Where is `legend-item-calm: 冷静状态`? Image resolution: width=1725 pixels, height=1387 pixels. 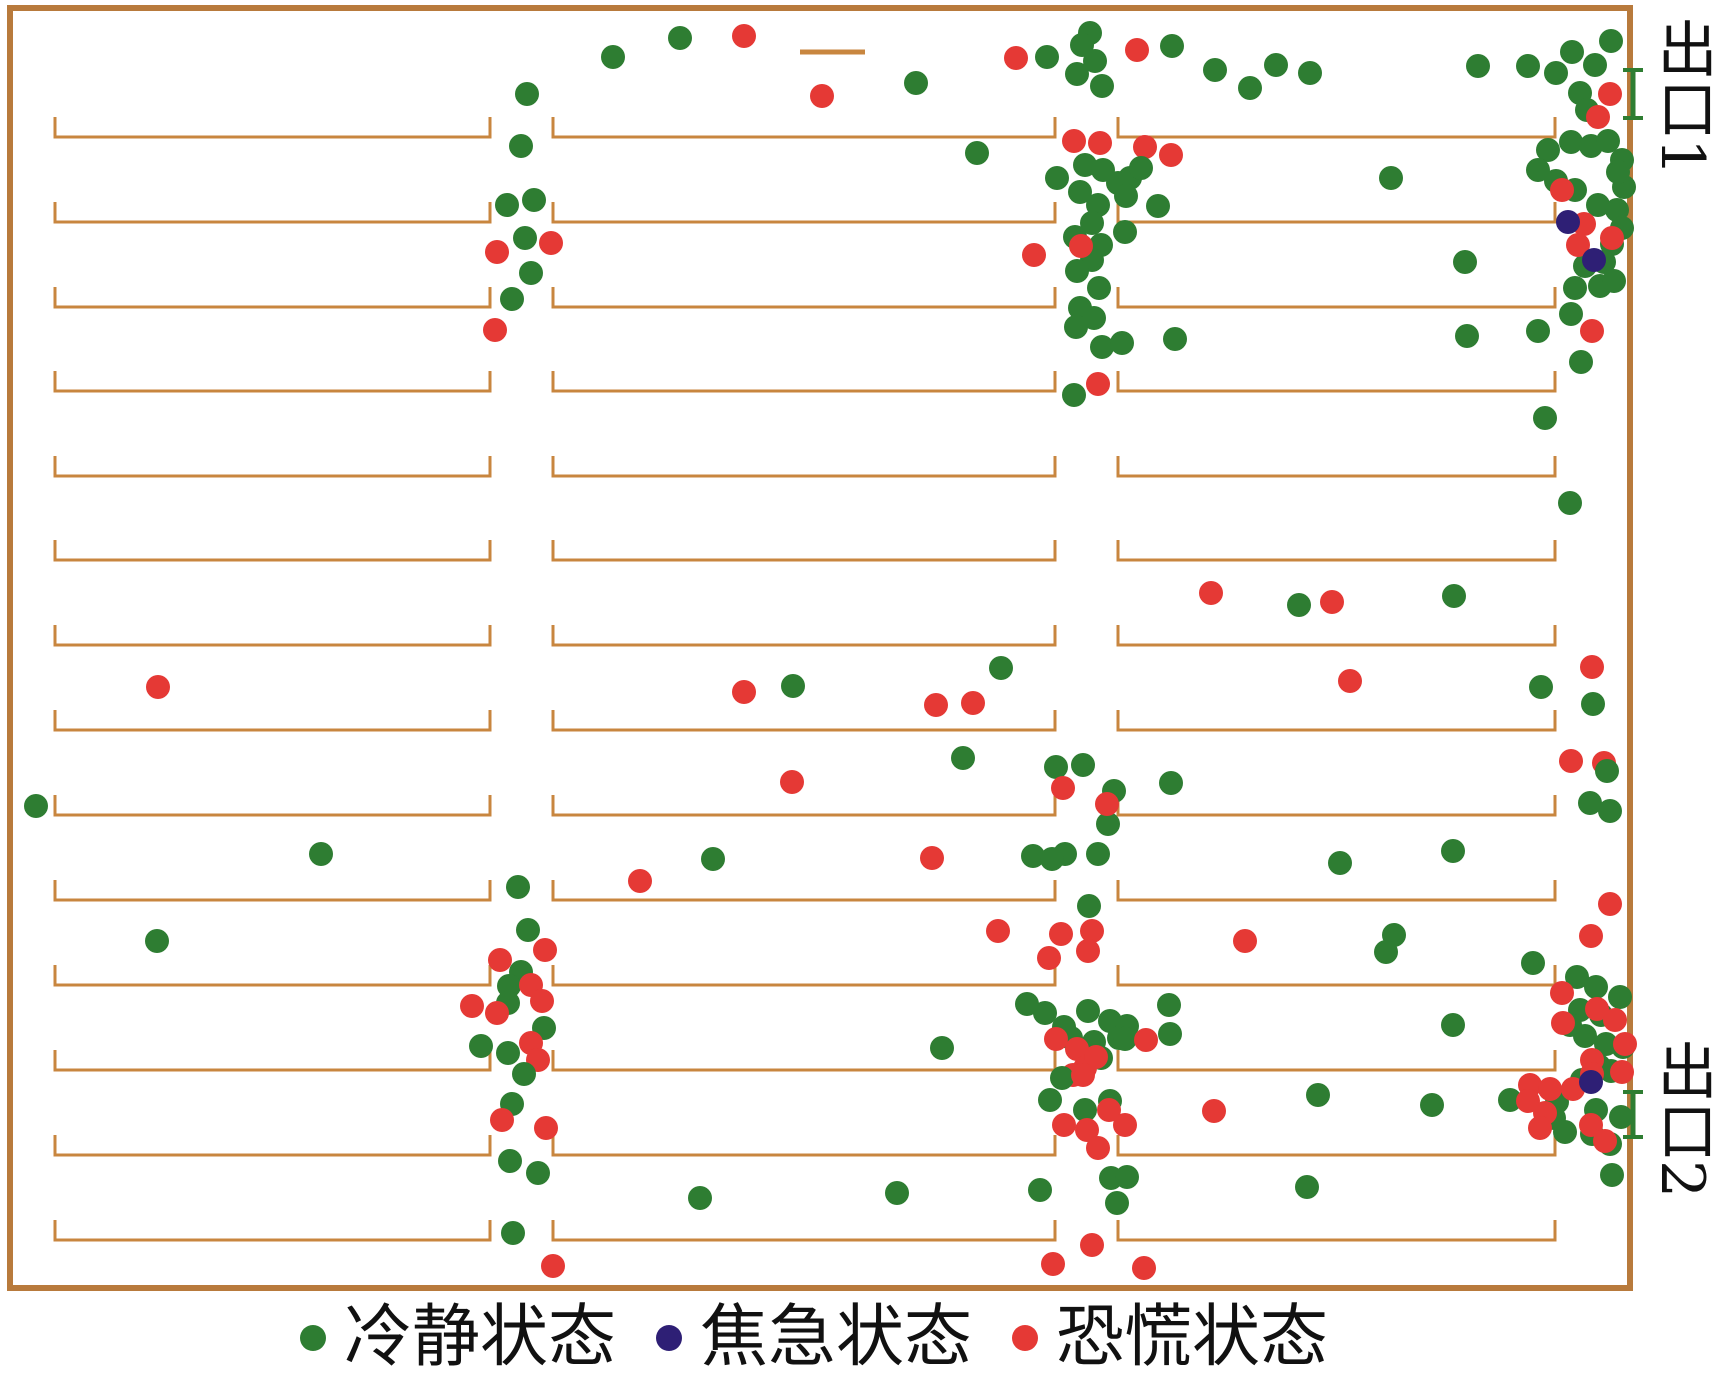
legend-item-calm: 冷静状态 is located at coordinates (458, 1338).